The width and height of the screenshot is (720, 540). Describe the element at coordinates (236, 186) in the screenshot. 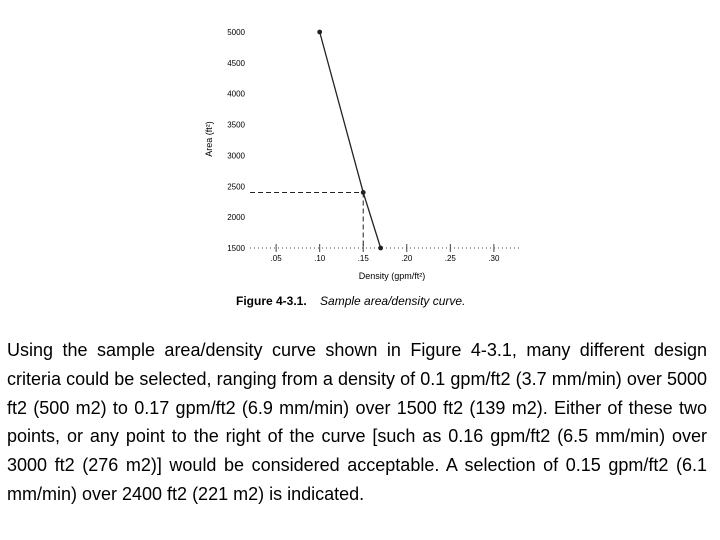

I see `y-tick-label: 2500` at that location.